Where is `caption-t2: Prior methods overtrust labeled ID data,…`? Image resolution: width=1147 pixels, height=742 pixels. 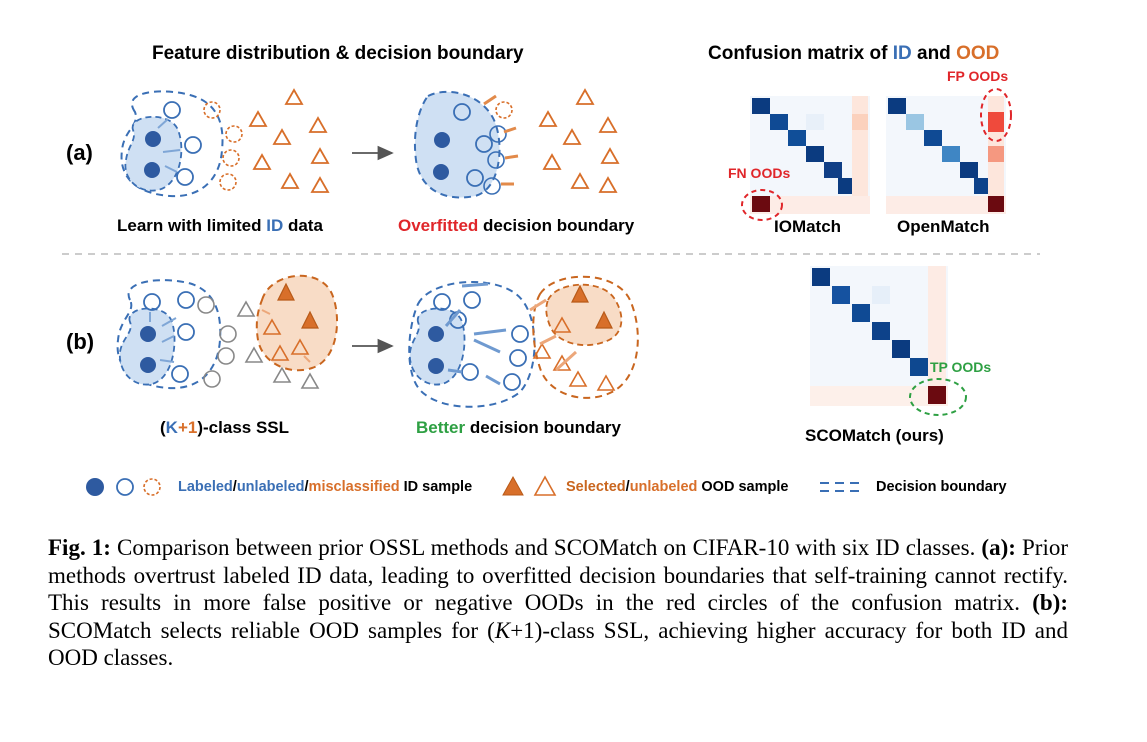
caption-t2: Prior methods overtrust labeled ID data,… is located at coordinates (558, 575).